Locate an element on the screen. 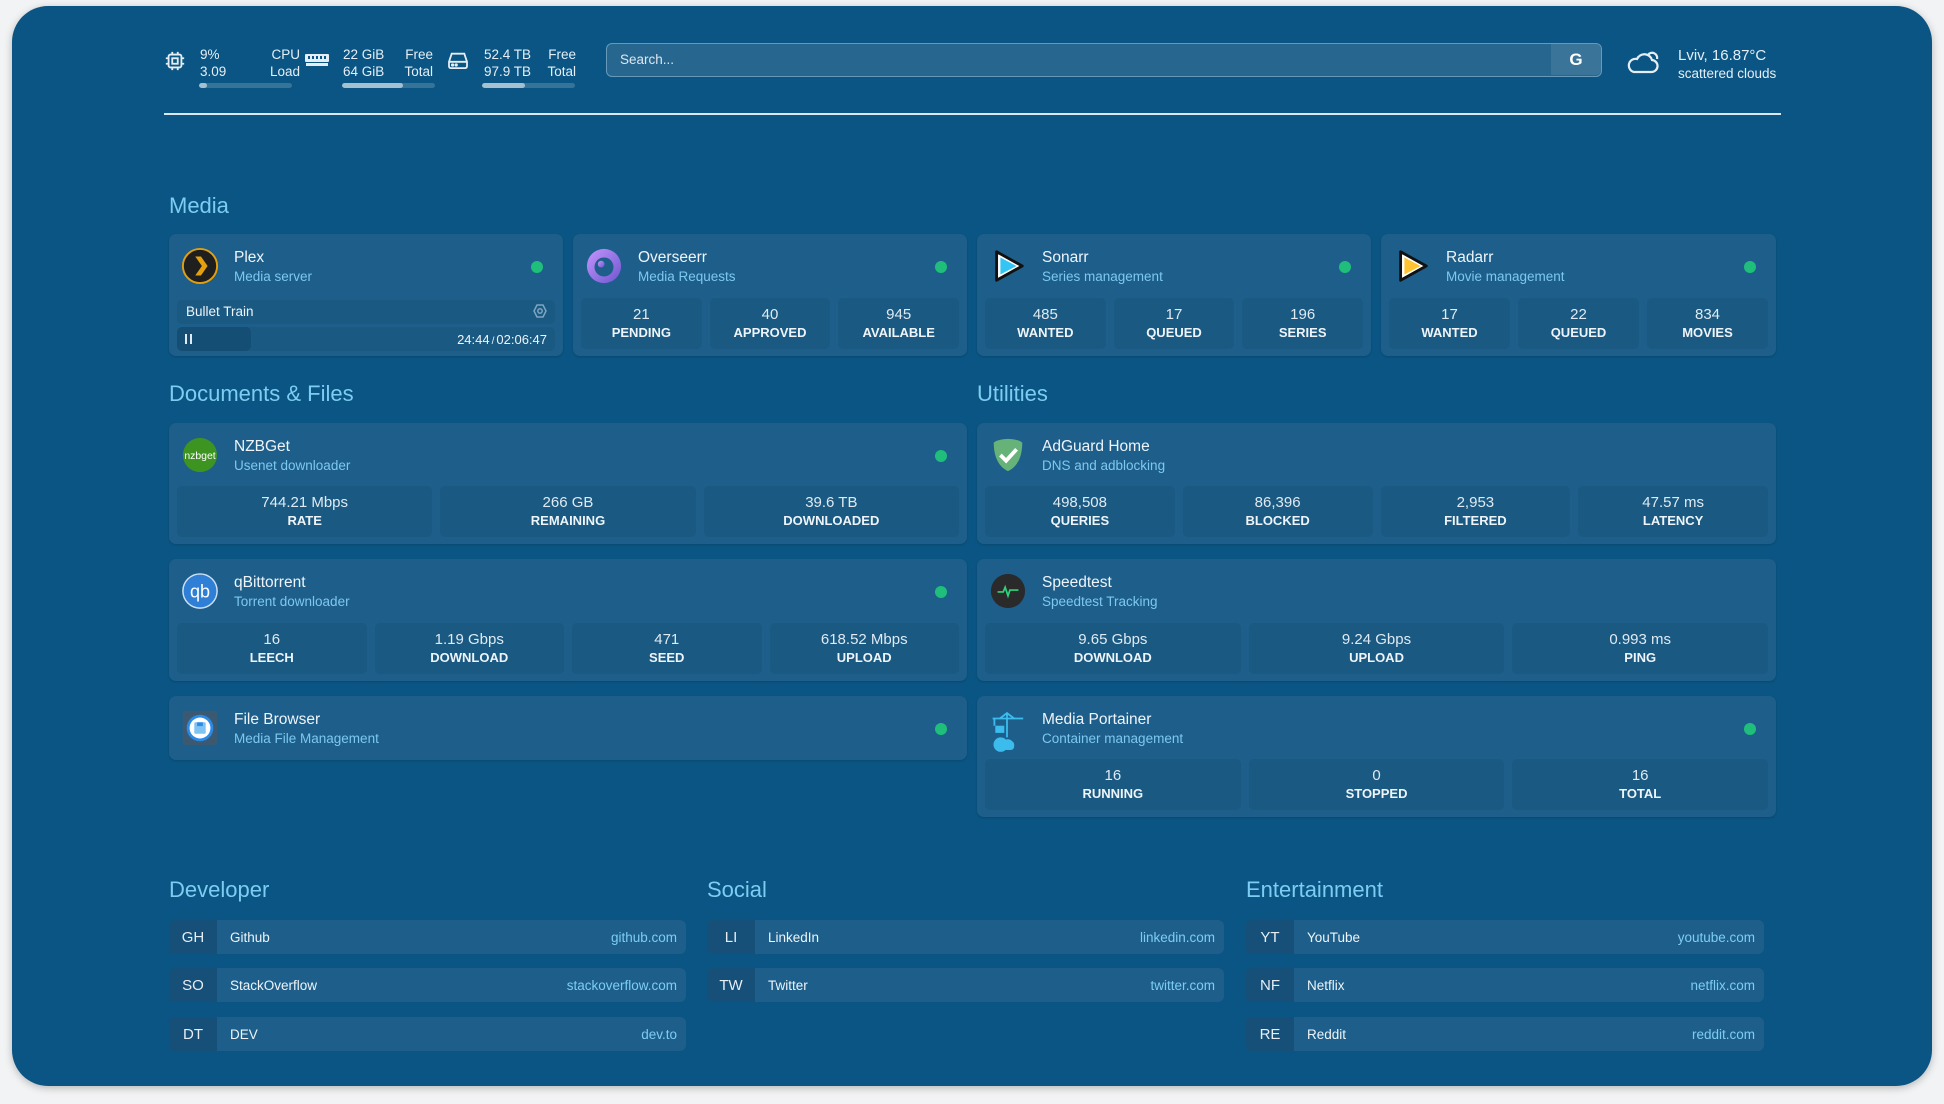 This screenshot has width=1944, height=1104. load-label: Load is located at coordinates (284, 71).